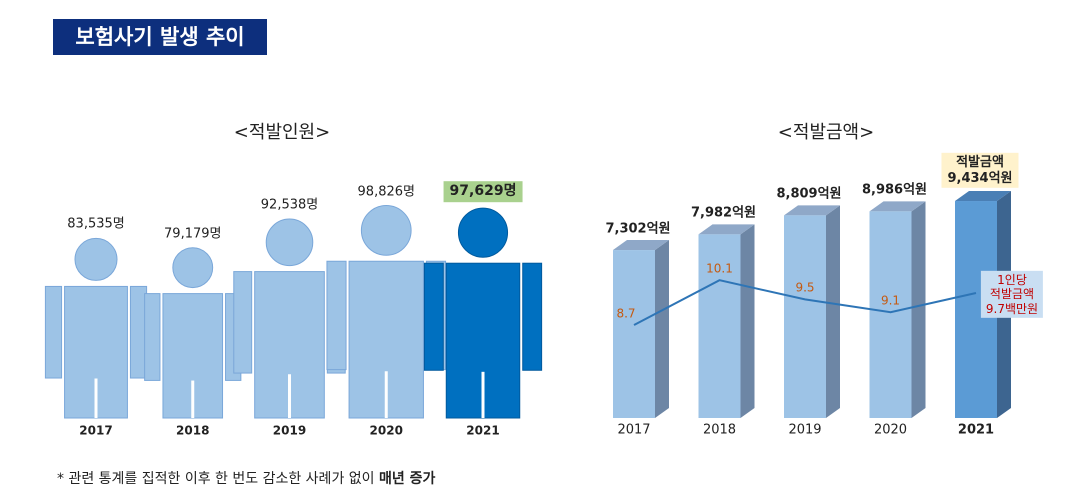 The height and width of the screenshot is (492, 1089). I want to click on footnote: * 관련 통계를 집적한 이후 한 번도 감소한 사례가 없이 매년 증가, so click(246, 478).